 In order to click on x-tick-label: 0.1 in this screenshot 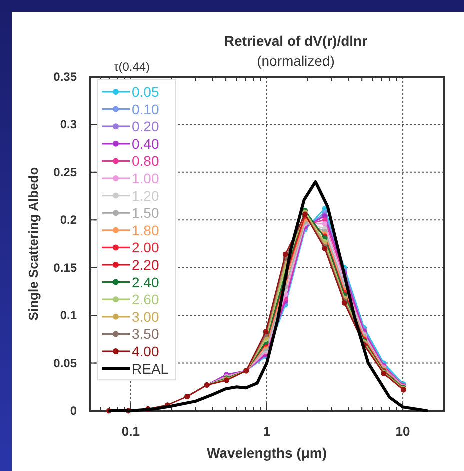, I will do `click(131, 431)`.